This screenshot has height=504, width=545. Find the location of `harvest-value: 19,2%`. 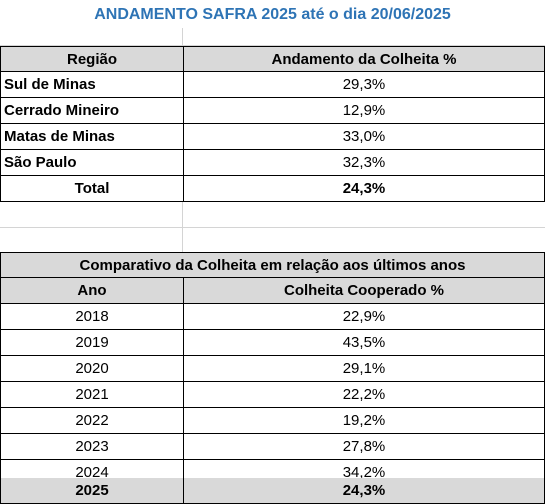

harvest-value: 19,2% is located at coordinates (364, 421).